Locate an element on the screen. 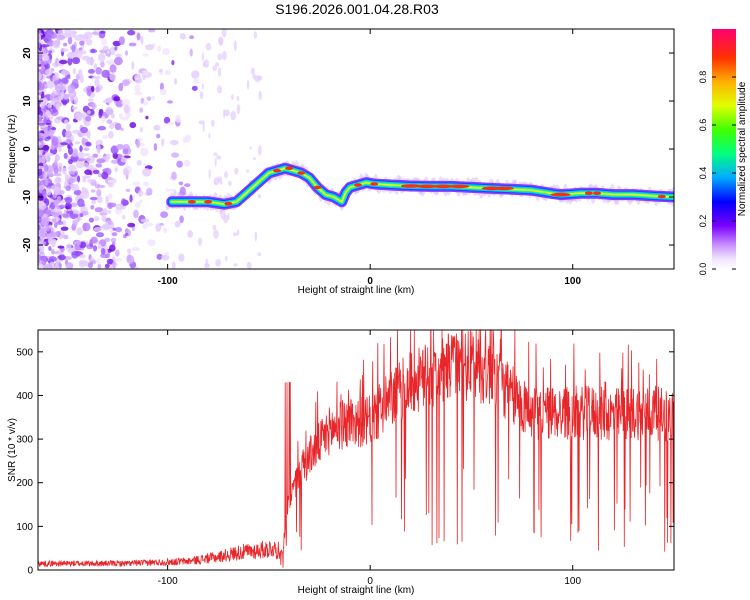  colorbar-tick-label: 0.0 is located at coordinates (703, 269).